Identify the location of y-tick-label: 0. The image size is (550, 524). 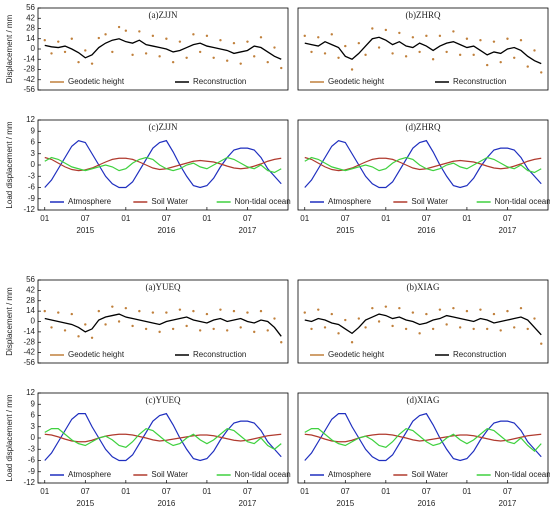
(33, 164).